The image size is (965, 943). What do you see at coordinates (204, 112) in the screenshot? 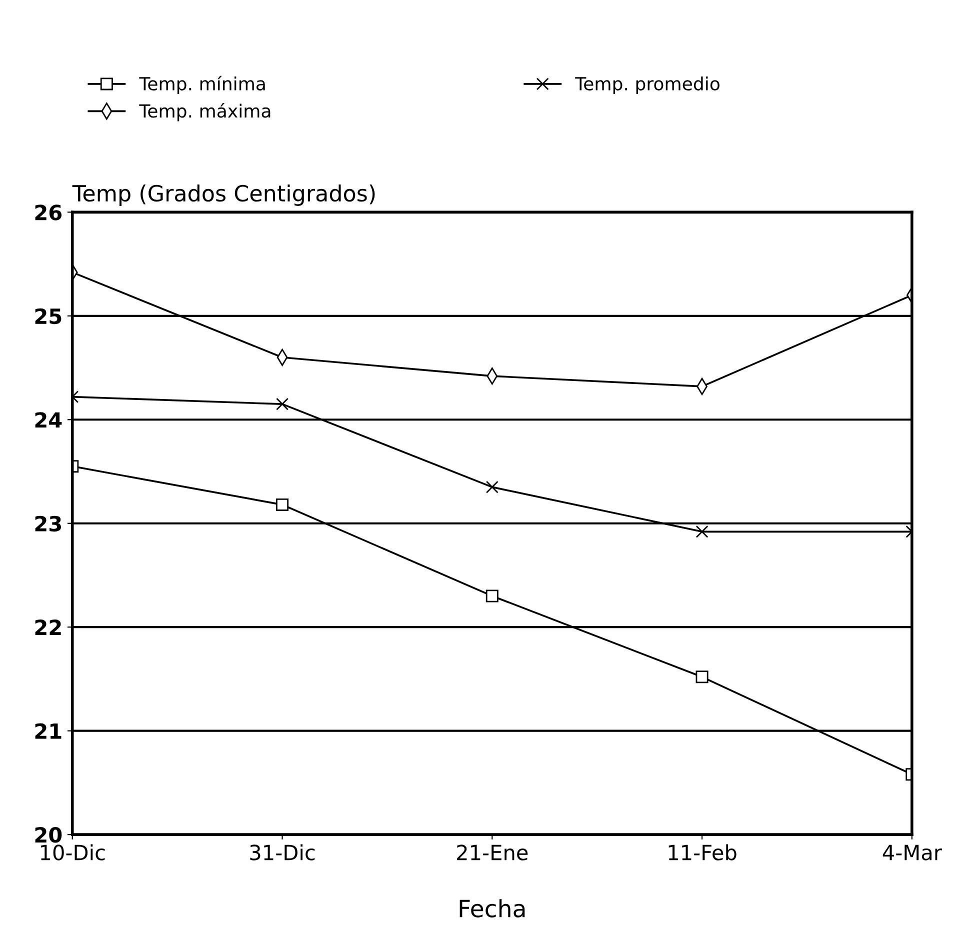
I see `legend-label: Temp. máxima` at bounding box center [204, 112].